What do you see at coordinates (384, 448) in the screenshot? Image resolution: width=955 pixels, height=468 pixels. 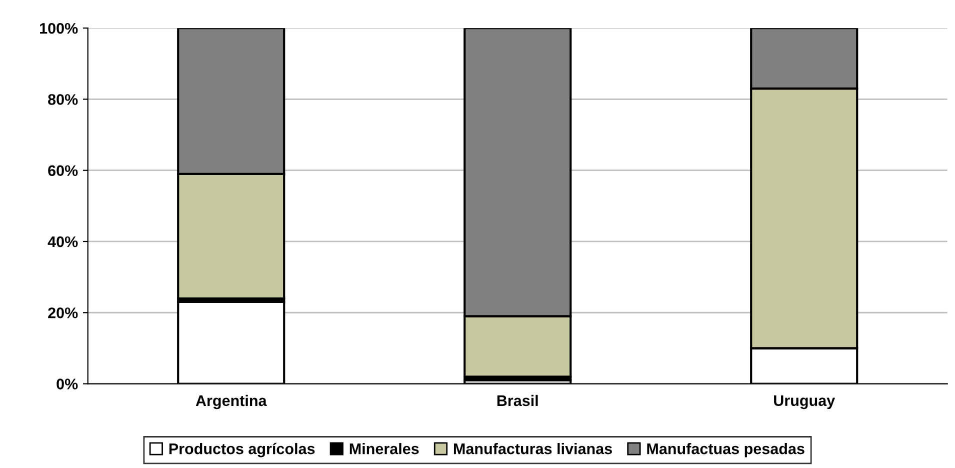 I see `legend-label: Minerales` at bounding box center [384, 448].